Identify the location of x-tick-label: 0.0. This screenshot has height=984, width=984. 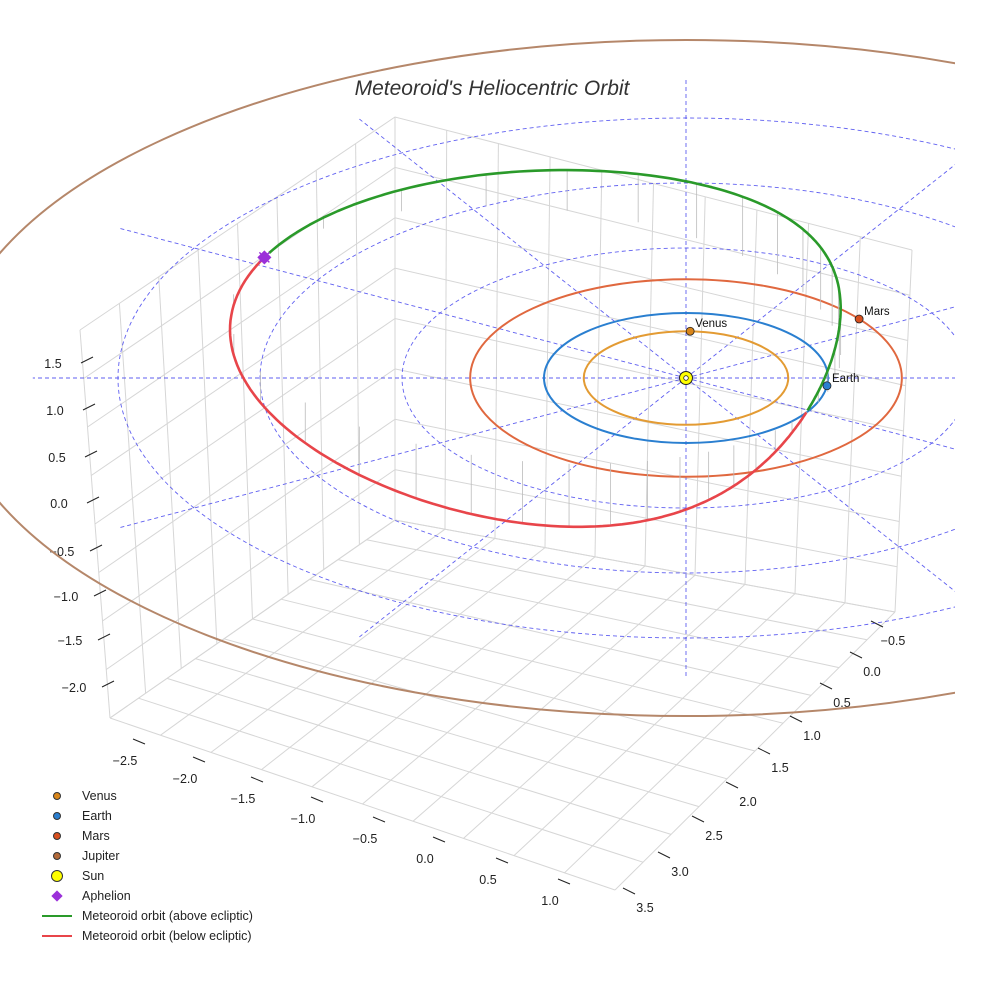
(424, 859).